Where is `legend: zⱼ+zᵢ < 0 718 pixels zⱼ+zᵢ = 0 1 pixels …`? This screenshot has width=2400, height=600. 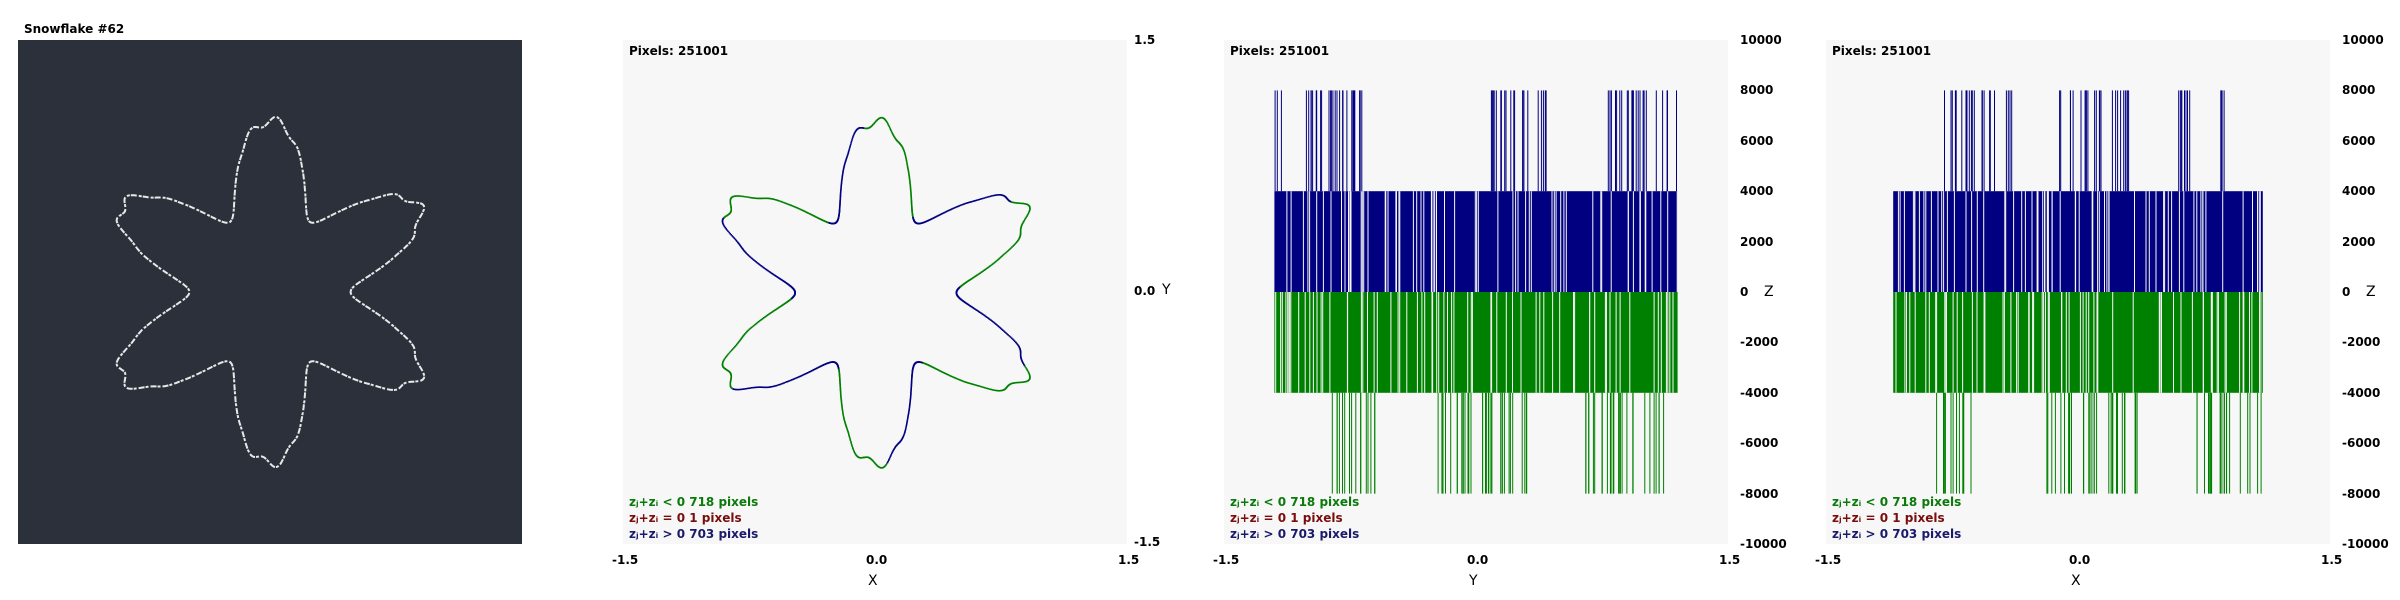 legend: zⱼ+zᵢ < 0 718 pixels zⱼ+zᵢ = 0 1 pixels … is located at coordinates (1294, 518).